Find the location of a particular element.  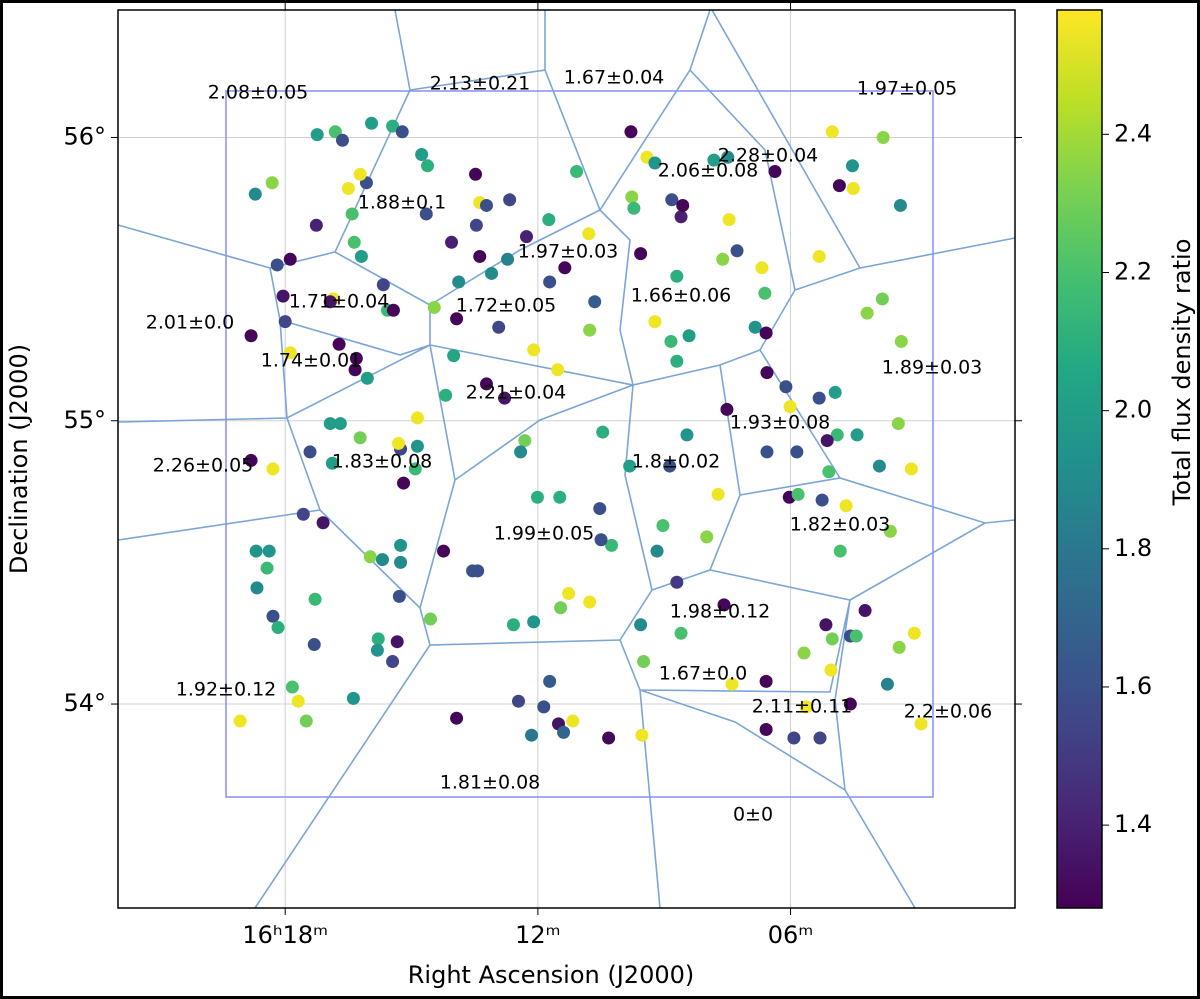

region-label: 1.74±0.01 is located at coordinates (311, 361).